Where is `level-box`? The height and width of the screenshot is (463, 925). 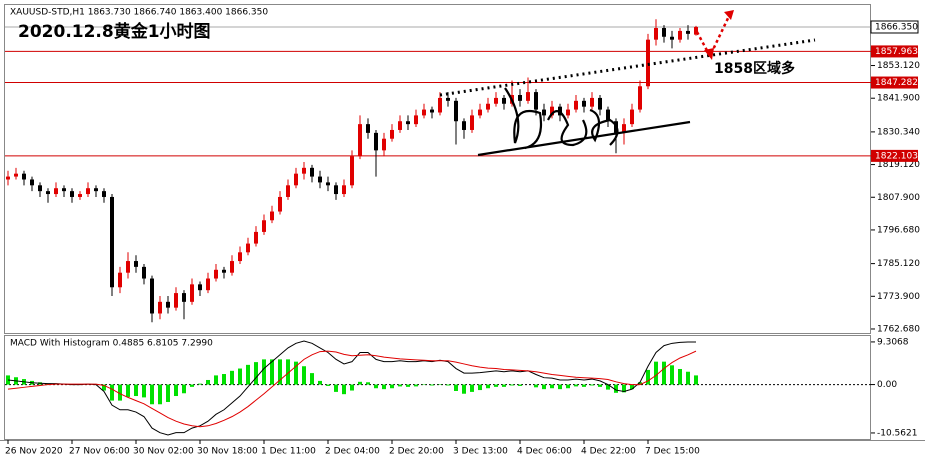 level-box is located at coordinates (894, 82).